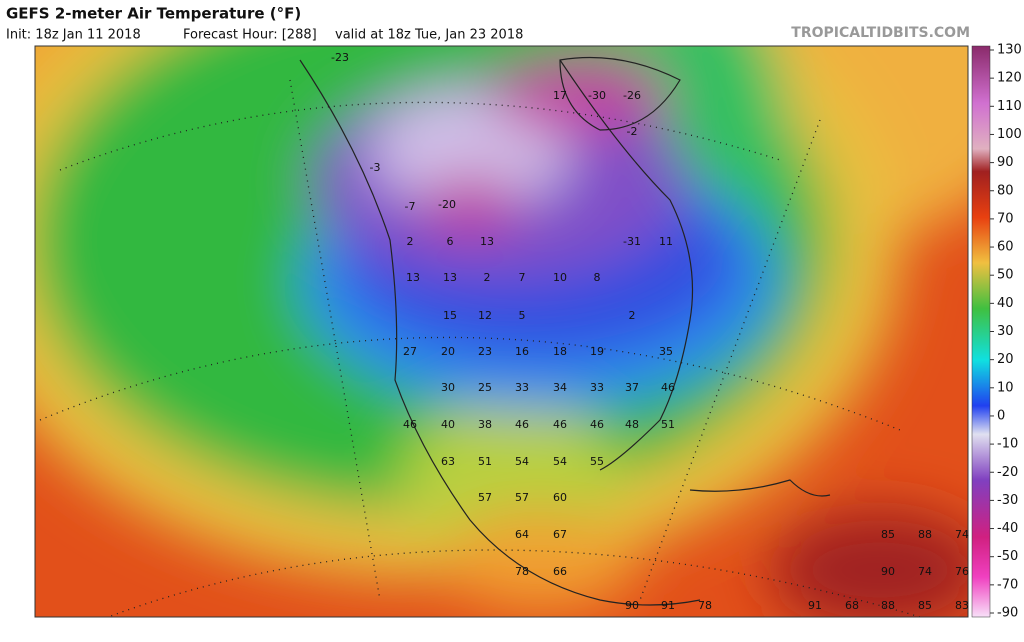  Describe the element at coordinates (666, 241) in the screenshot. I see `station-value: 11` at that location.